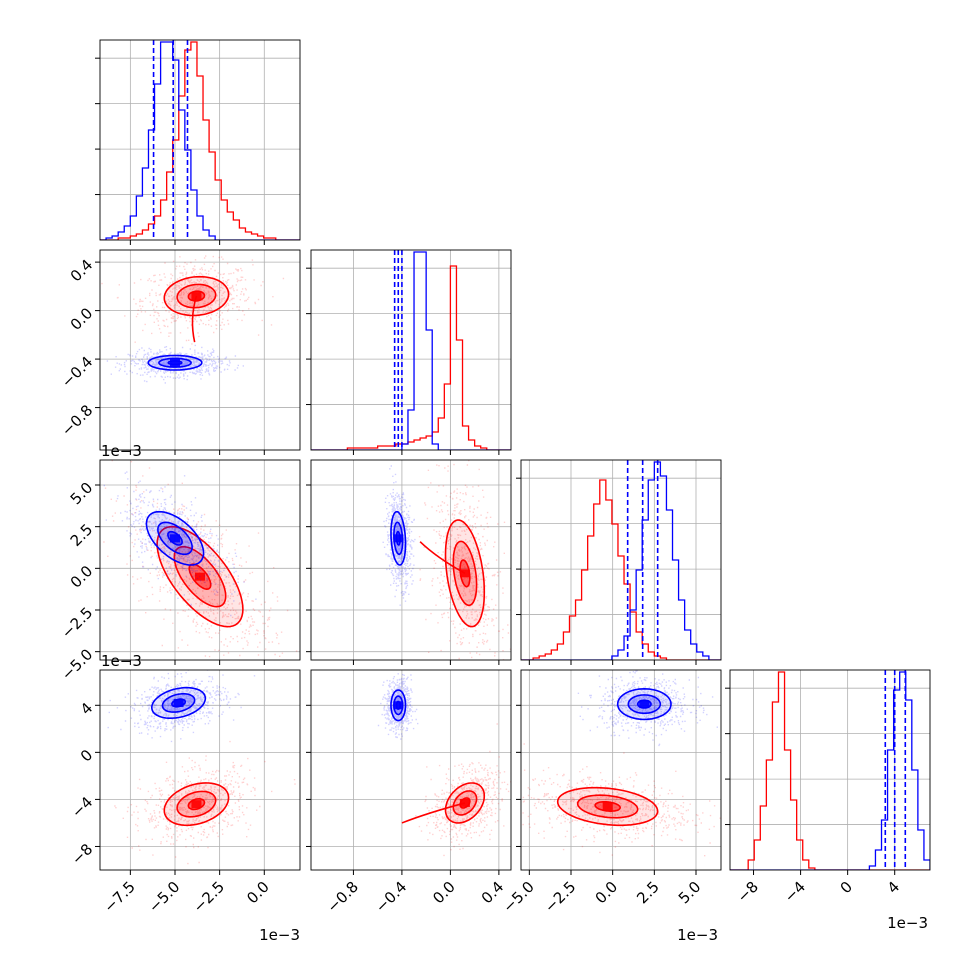  What do you see at coordinates (82, 577) in the screenshot?
I see `y-tick-label: 0.0` at bounding box center [82, 577].